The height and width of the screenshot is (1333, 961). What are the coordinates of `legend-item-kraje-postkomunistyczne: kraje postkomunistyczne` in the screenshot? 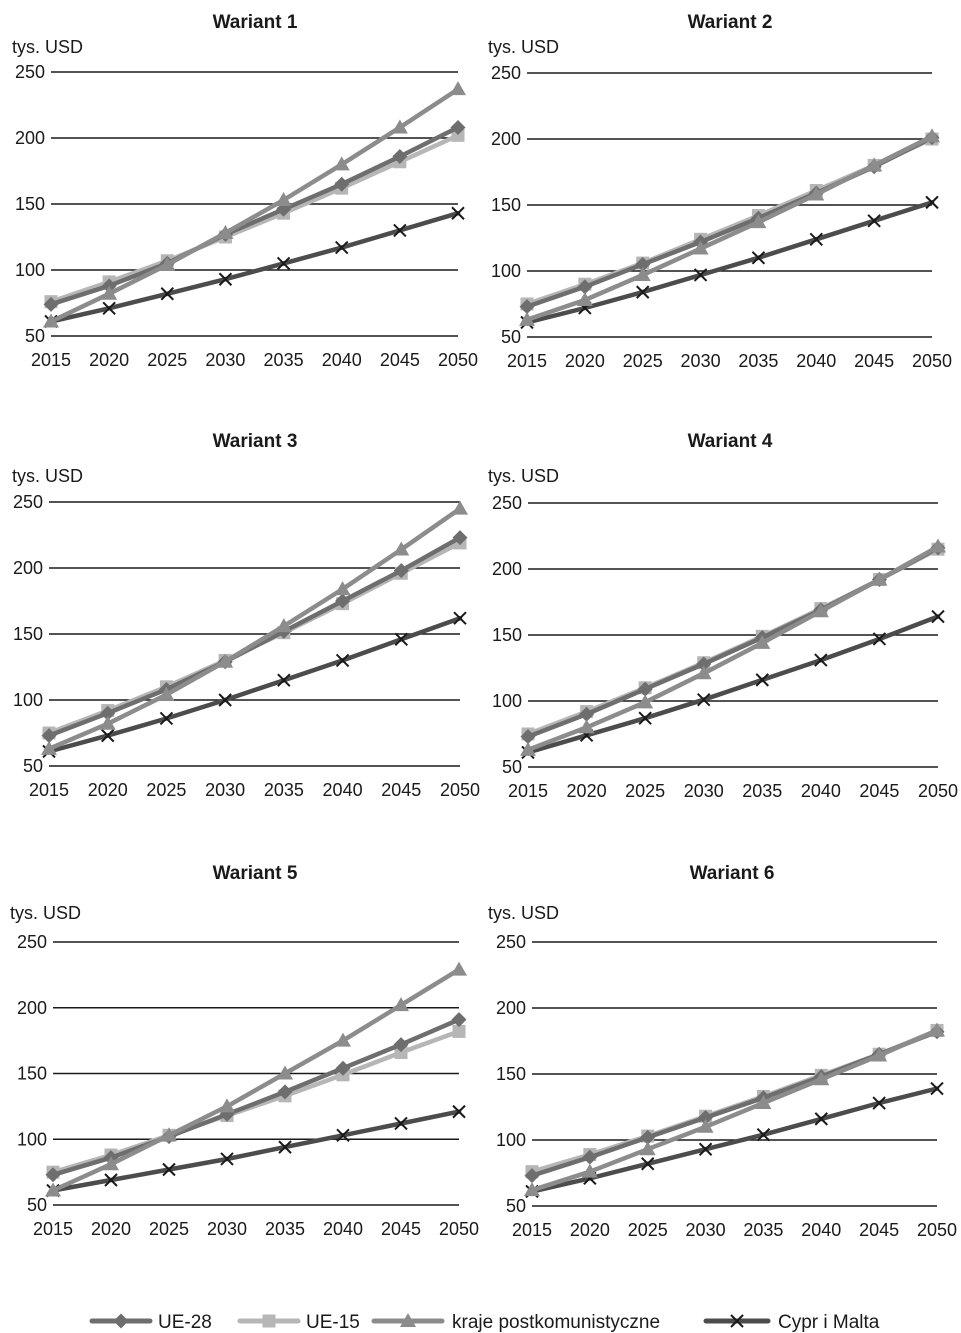 It's located at (515, 1322).